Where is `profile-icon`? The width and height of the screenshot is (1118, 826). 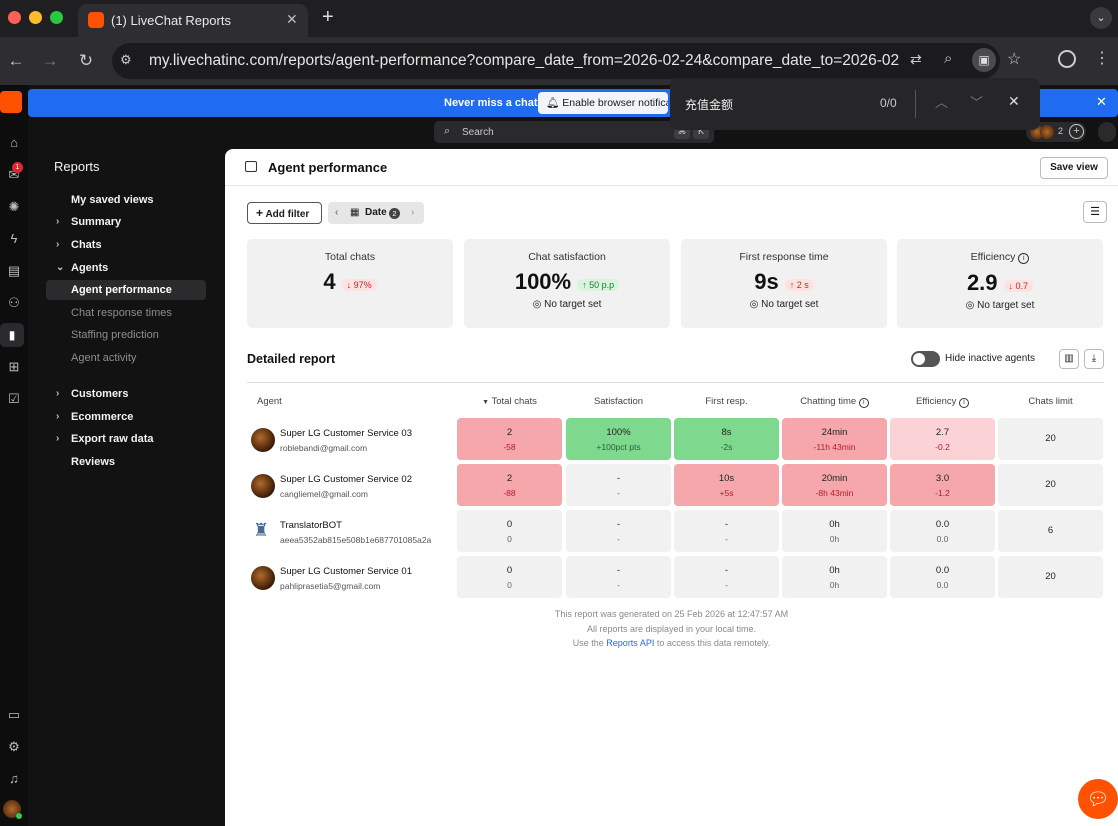
profile-icon is located at coordinates (1067, 59).